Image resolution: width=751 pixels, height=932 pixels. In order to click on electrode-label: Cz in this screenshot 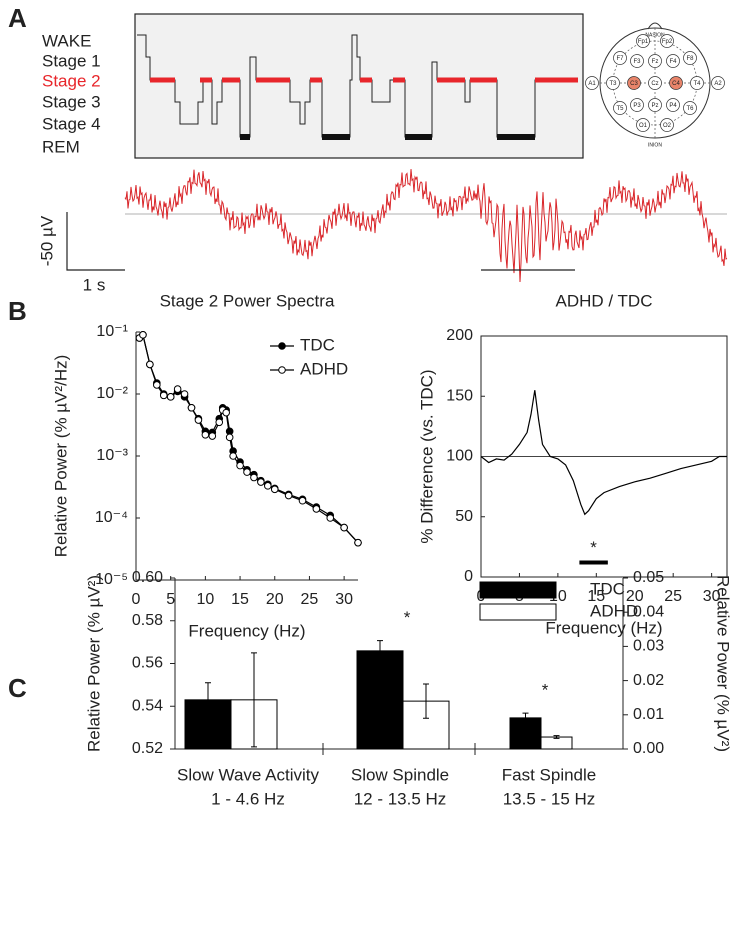, I will do `click(654, 84)`.